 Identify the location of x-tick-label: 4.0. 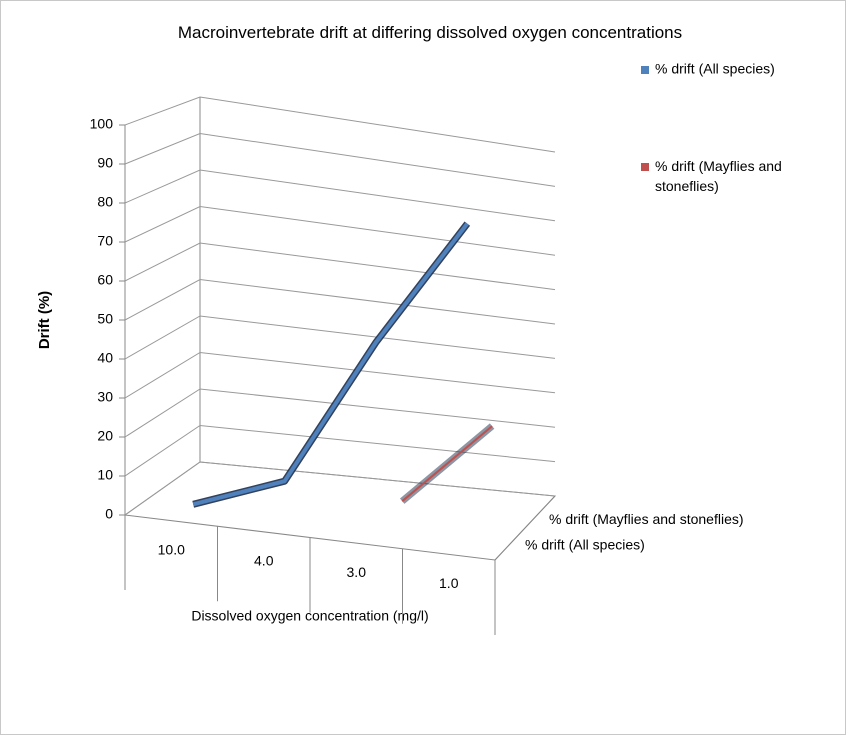
(264, 561).